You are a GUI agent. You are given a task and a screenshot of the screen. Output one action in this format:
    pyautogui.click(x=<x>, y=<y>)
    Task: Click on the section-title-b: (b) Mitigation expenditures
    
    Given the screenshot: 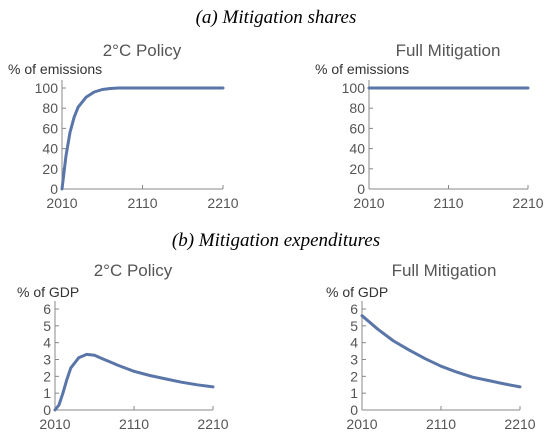 What is the action you would take?
    pyautogui.click(x=276, y=240)
    